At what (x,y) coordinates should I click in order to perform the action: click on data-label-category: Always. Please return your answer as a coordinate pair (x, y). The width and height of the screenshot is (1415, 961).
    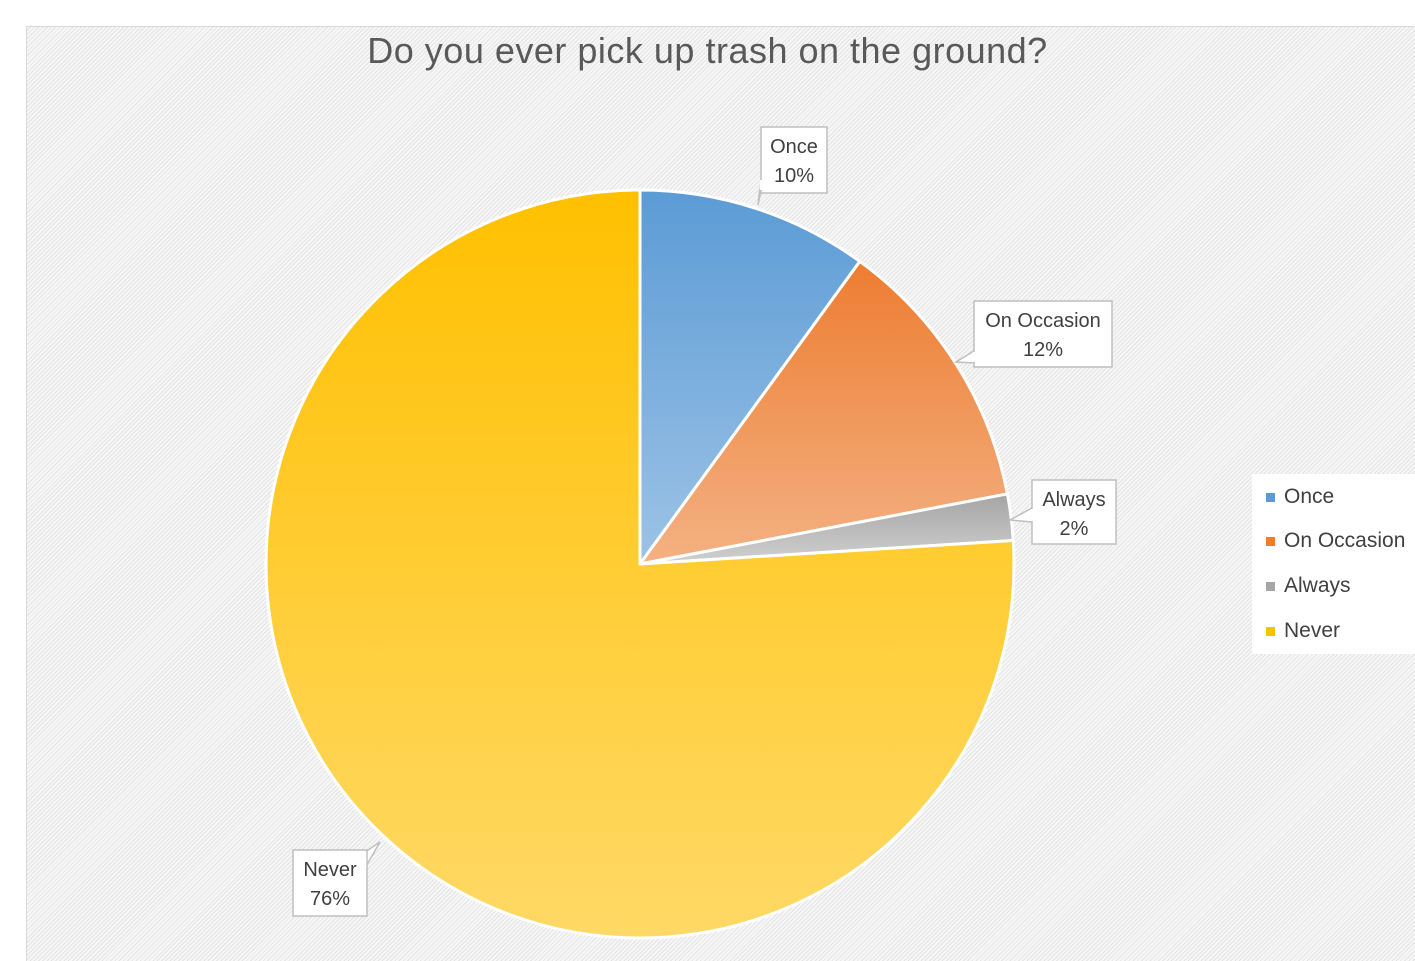
    Looking at the image, I should click on (1073, 500).